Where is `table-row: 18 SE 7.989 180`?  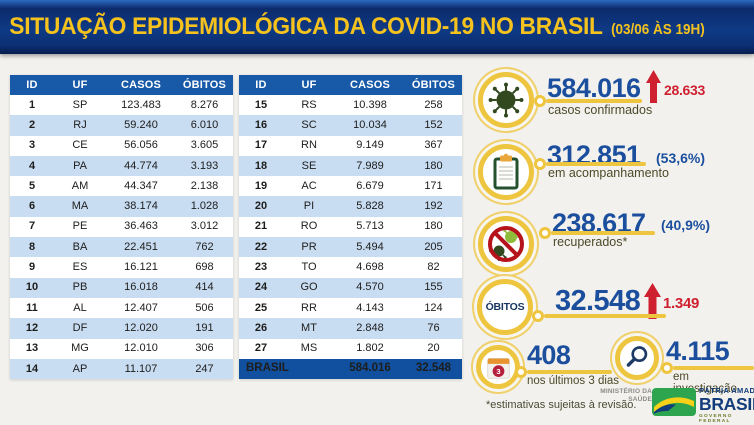 table-row: 18 SE 7.989 180 is located at coordinates (350, 166).